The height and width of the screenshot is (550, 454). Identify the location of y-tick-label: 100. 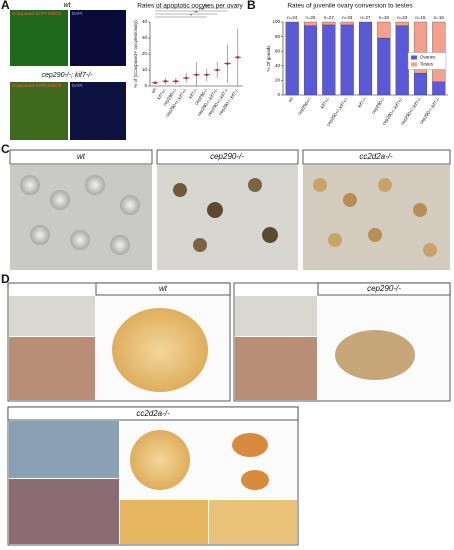
(276, 21).